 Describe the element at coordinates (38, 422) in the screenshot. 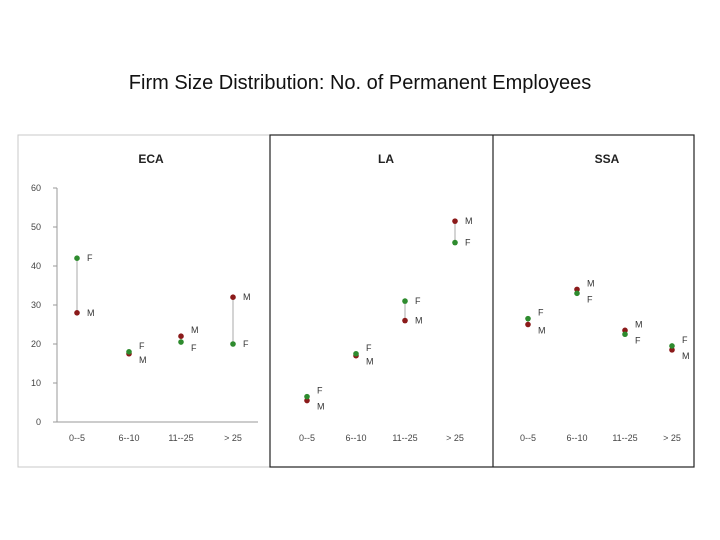

I see `y-tick-label: 0` at that location.